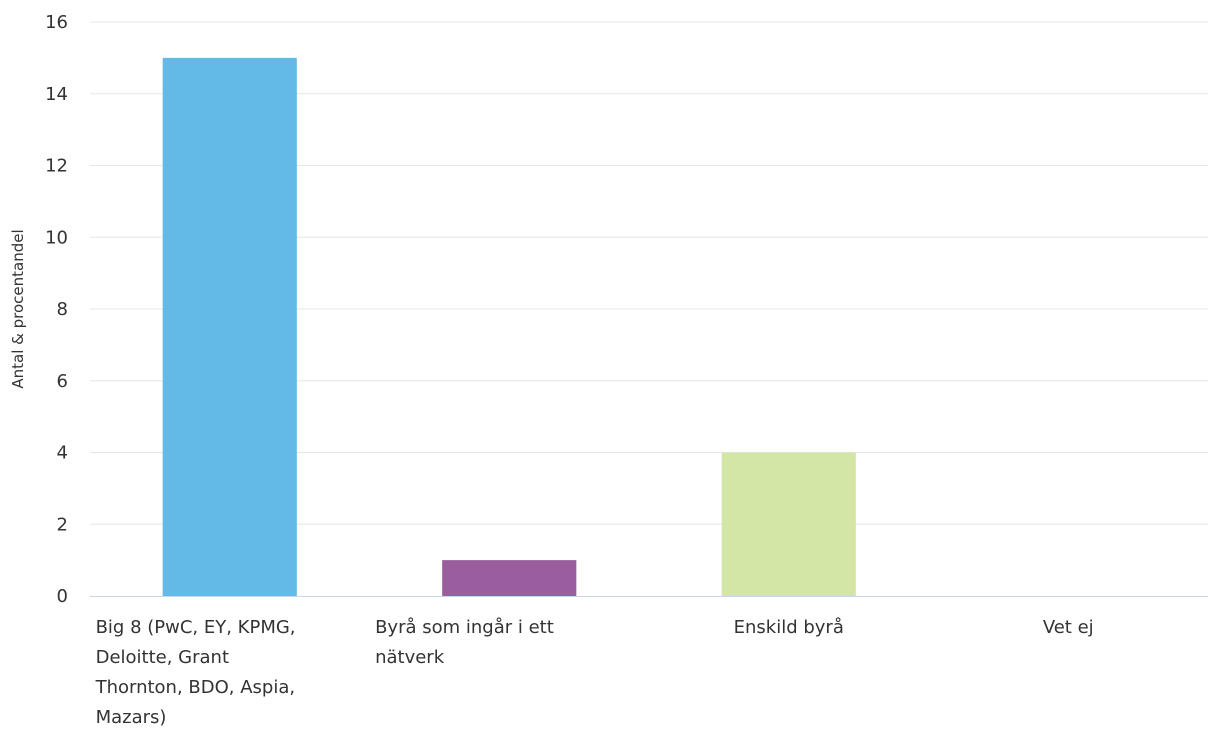 The width and height of the screenshot is (1208, 735). Describe the element at coordinates (56, 94) in the screenshot. I see `y-tick-label: 14` at that location.